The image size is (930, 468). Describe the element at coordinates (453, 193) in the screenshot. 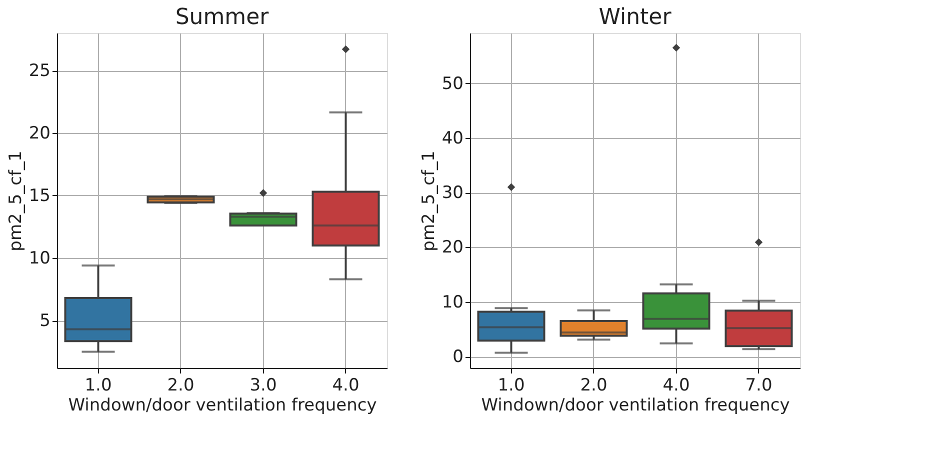

I see `y-tick-label: 30` at that location.